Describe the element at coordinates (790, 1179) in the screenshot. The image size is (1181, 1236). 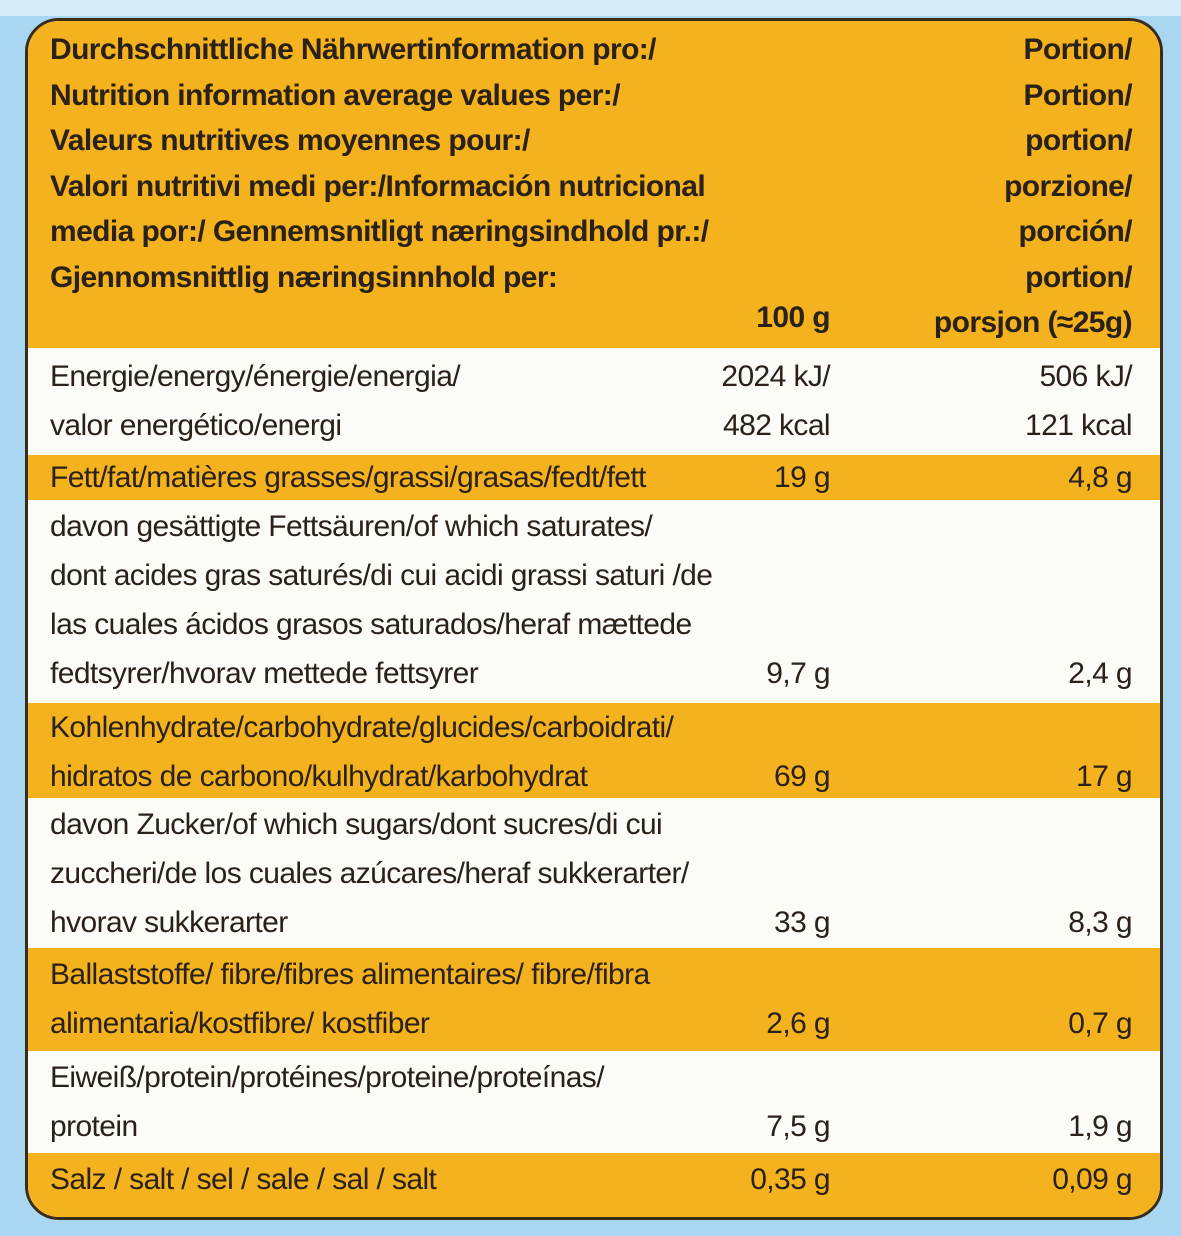
I see `value-100g: 0,35 g` at that location.